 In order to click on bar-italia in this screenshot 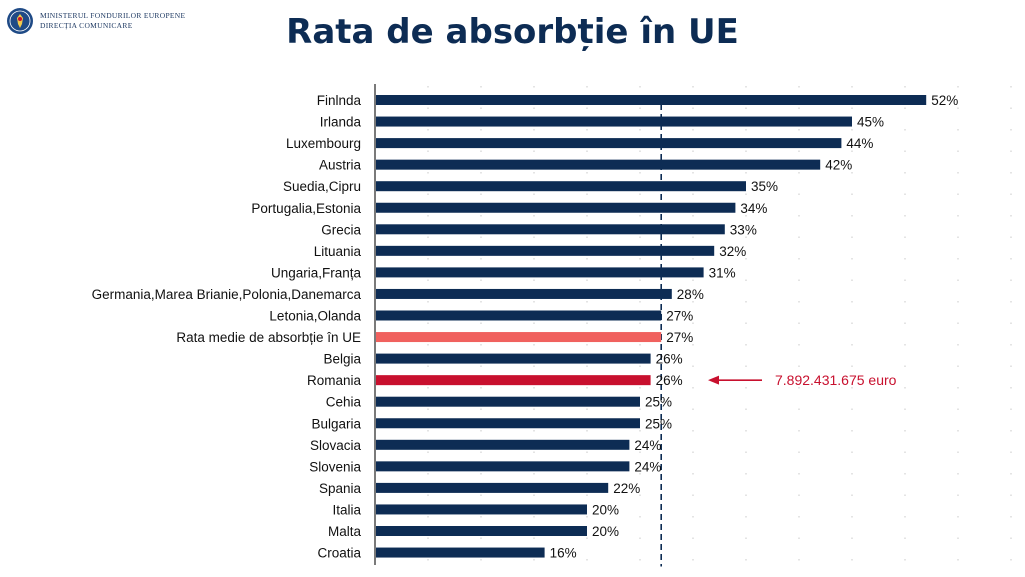, I will do `click(481, 509)`.